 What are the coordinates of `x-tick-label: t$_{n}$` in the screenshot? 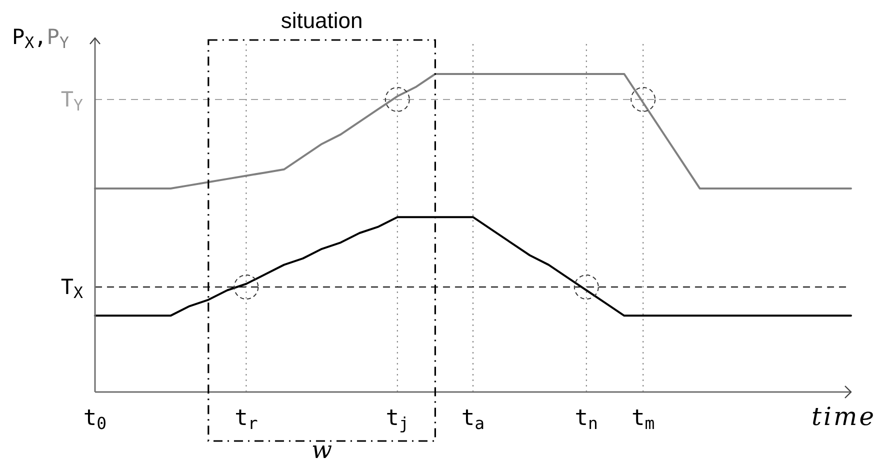 It's located at (586, 420).